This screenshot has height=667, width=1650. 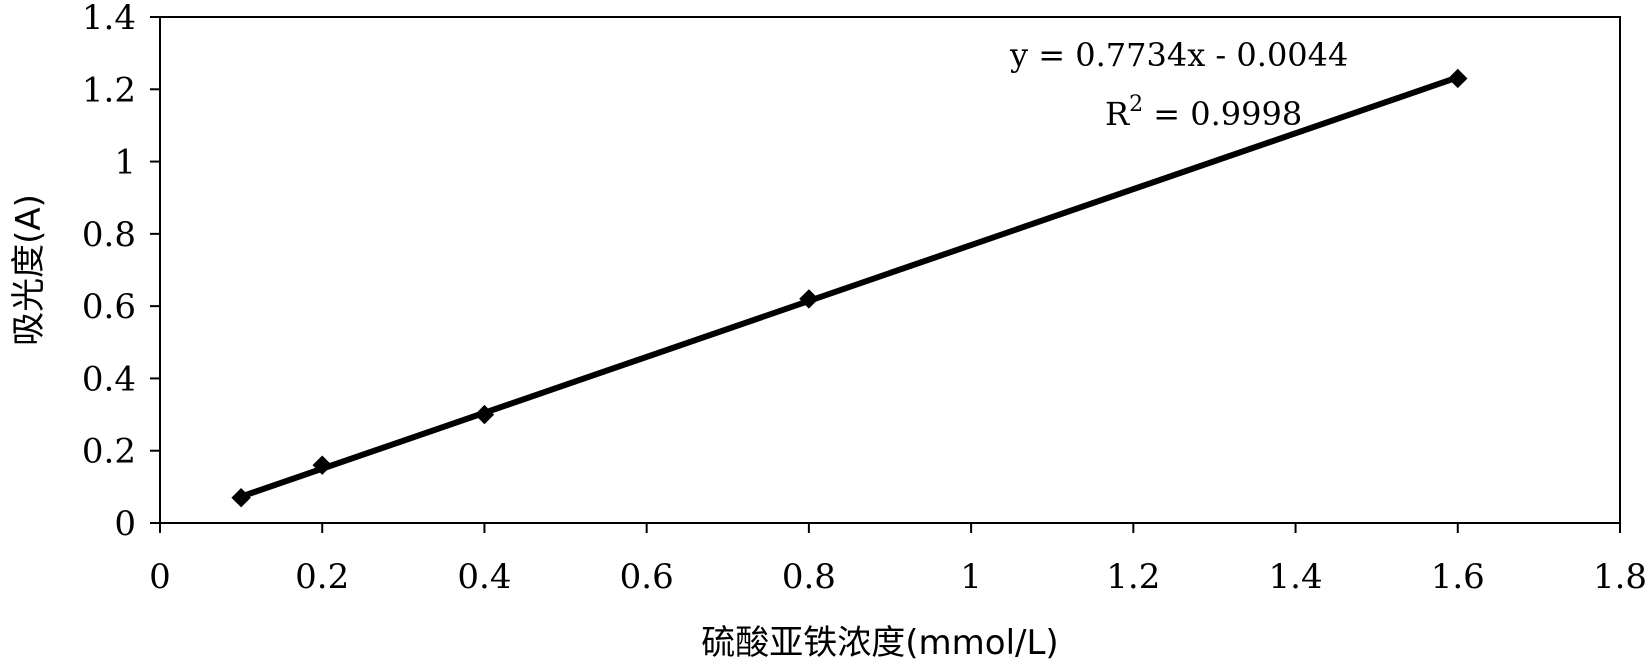 What do you see at coordinates (109, 90) in the screenshot?
I see `y-tick-label: 1.2` at bounding box center [109, 90].